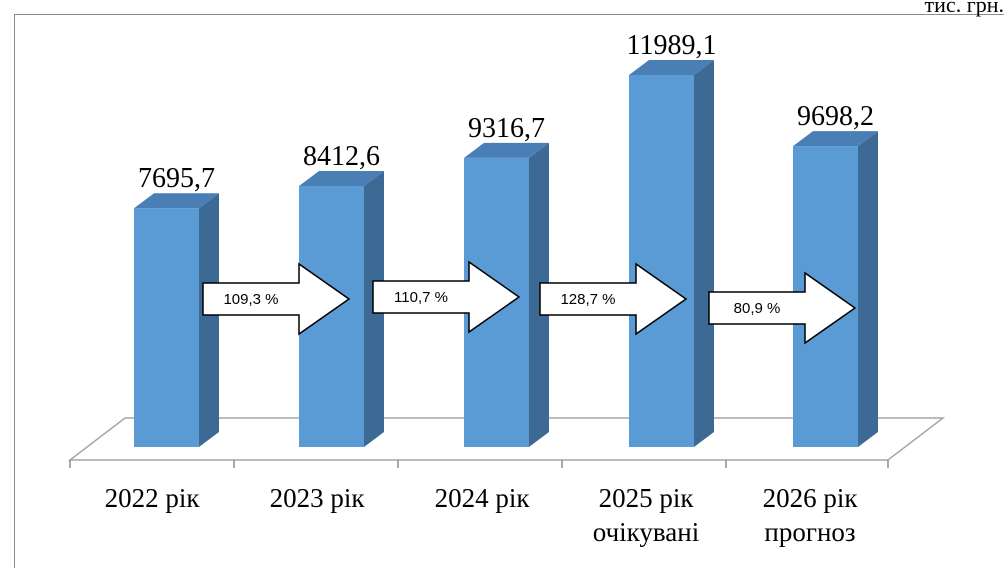  I want to click on growth-arrow-4: 80,9 %, so click(782, 308).